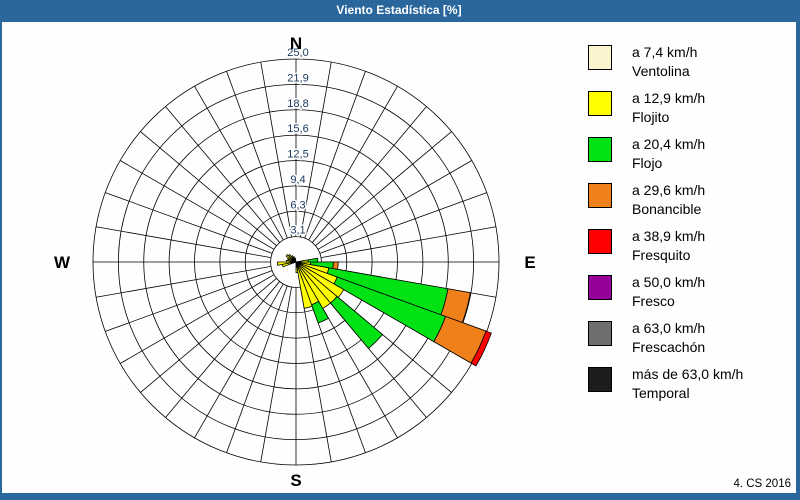  I want to click on windrose-petals, so click(384, 310).